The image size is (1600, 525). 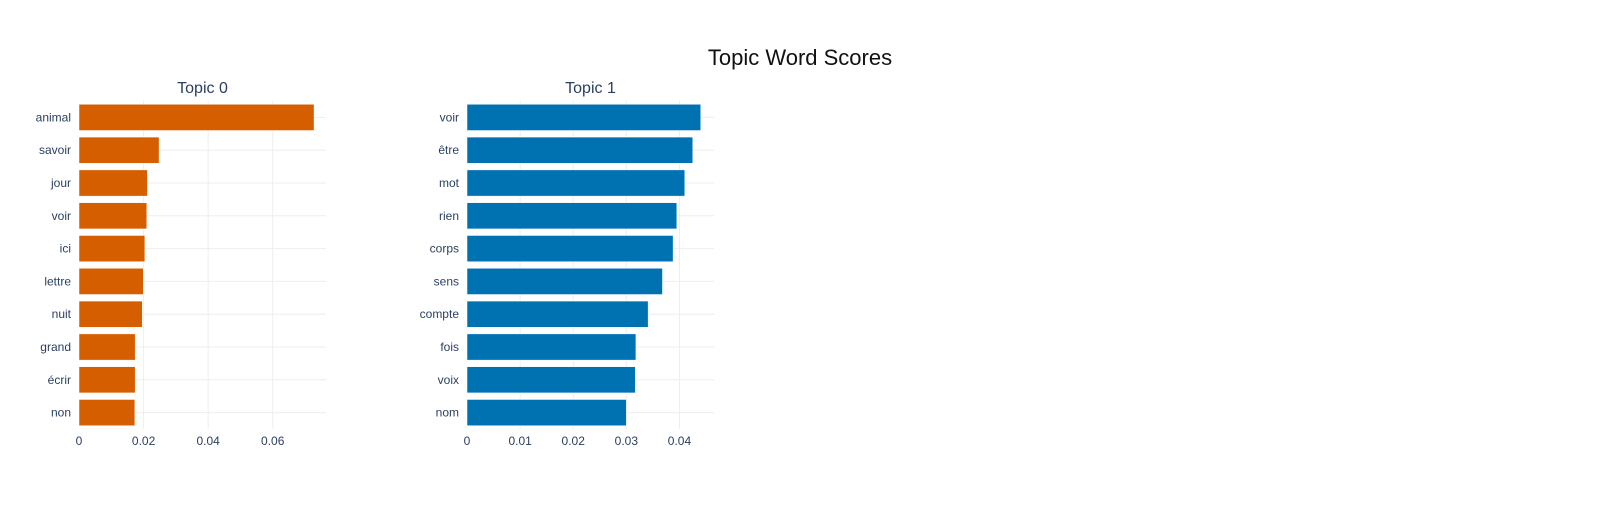 What do you see at coordinates (202, 88) in the screenshot?
I see `subplot-title: Topic 0` at bounding box center [202, 88].